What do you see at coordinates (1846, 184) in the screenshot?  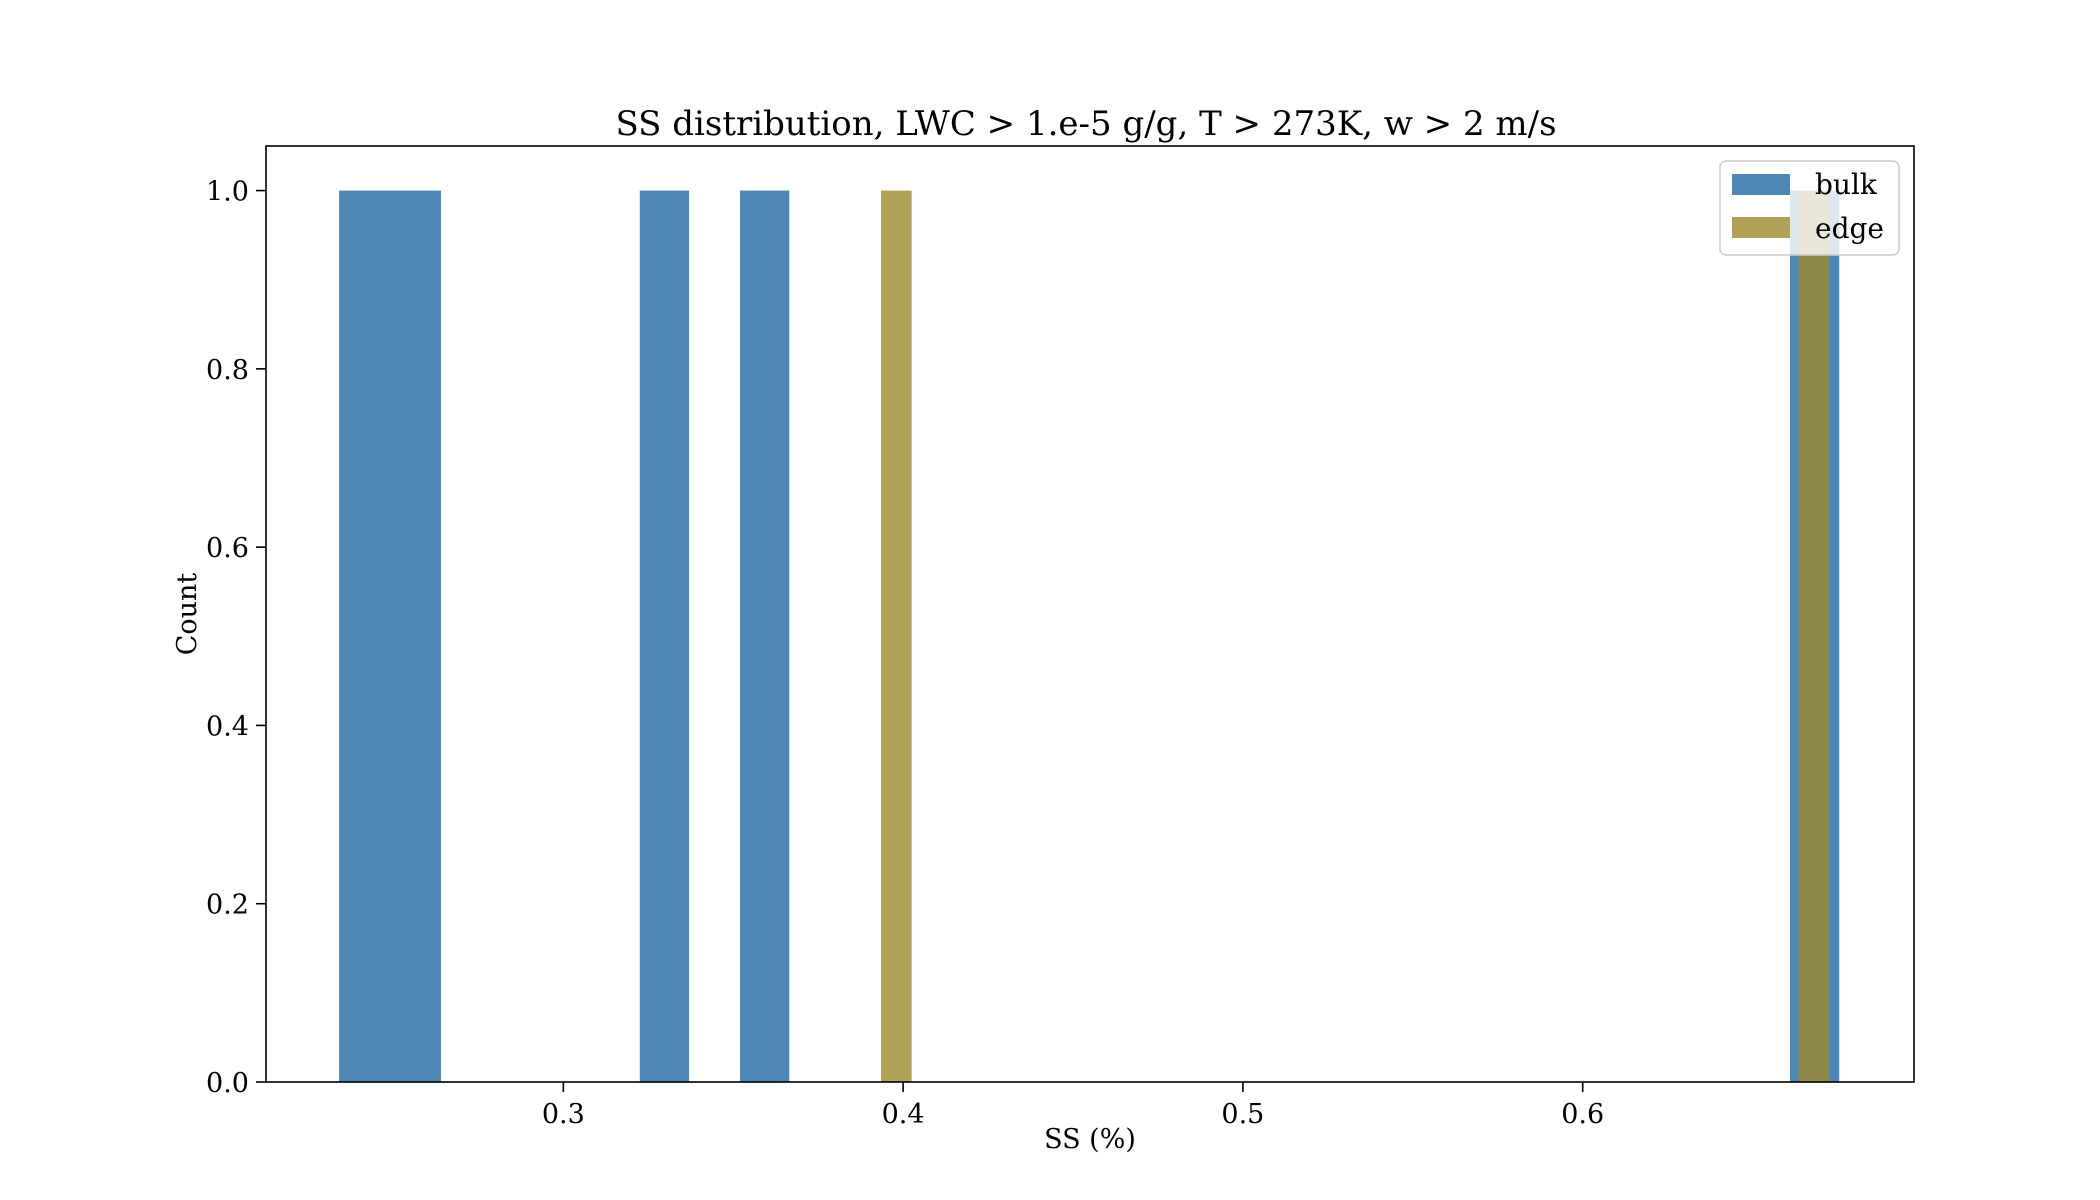 I see `legend-label-bulk: bulk` at bounding box center [1846, 184].